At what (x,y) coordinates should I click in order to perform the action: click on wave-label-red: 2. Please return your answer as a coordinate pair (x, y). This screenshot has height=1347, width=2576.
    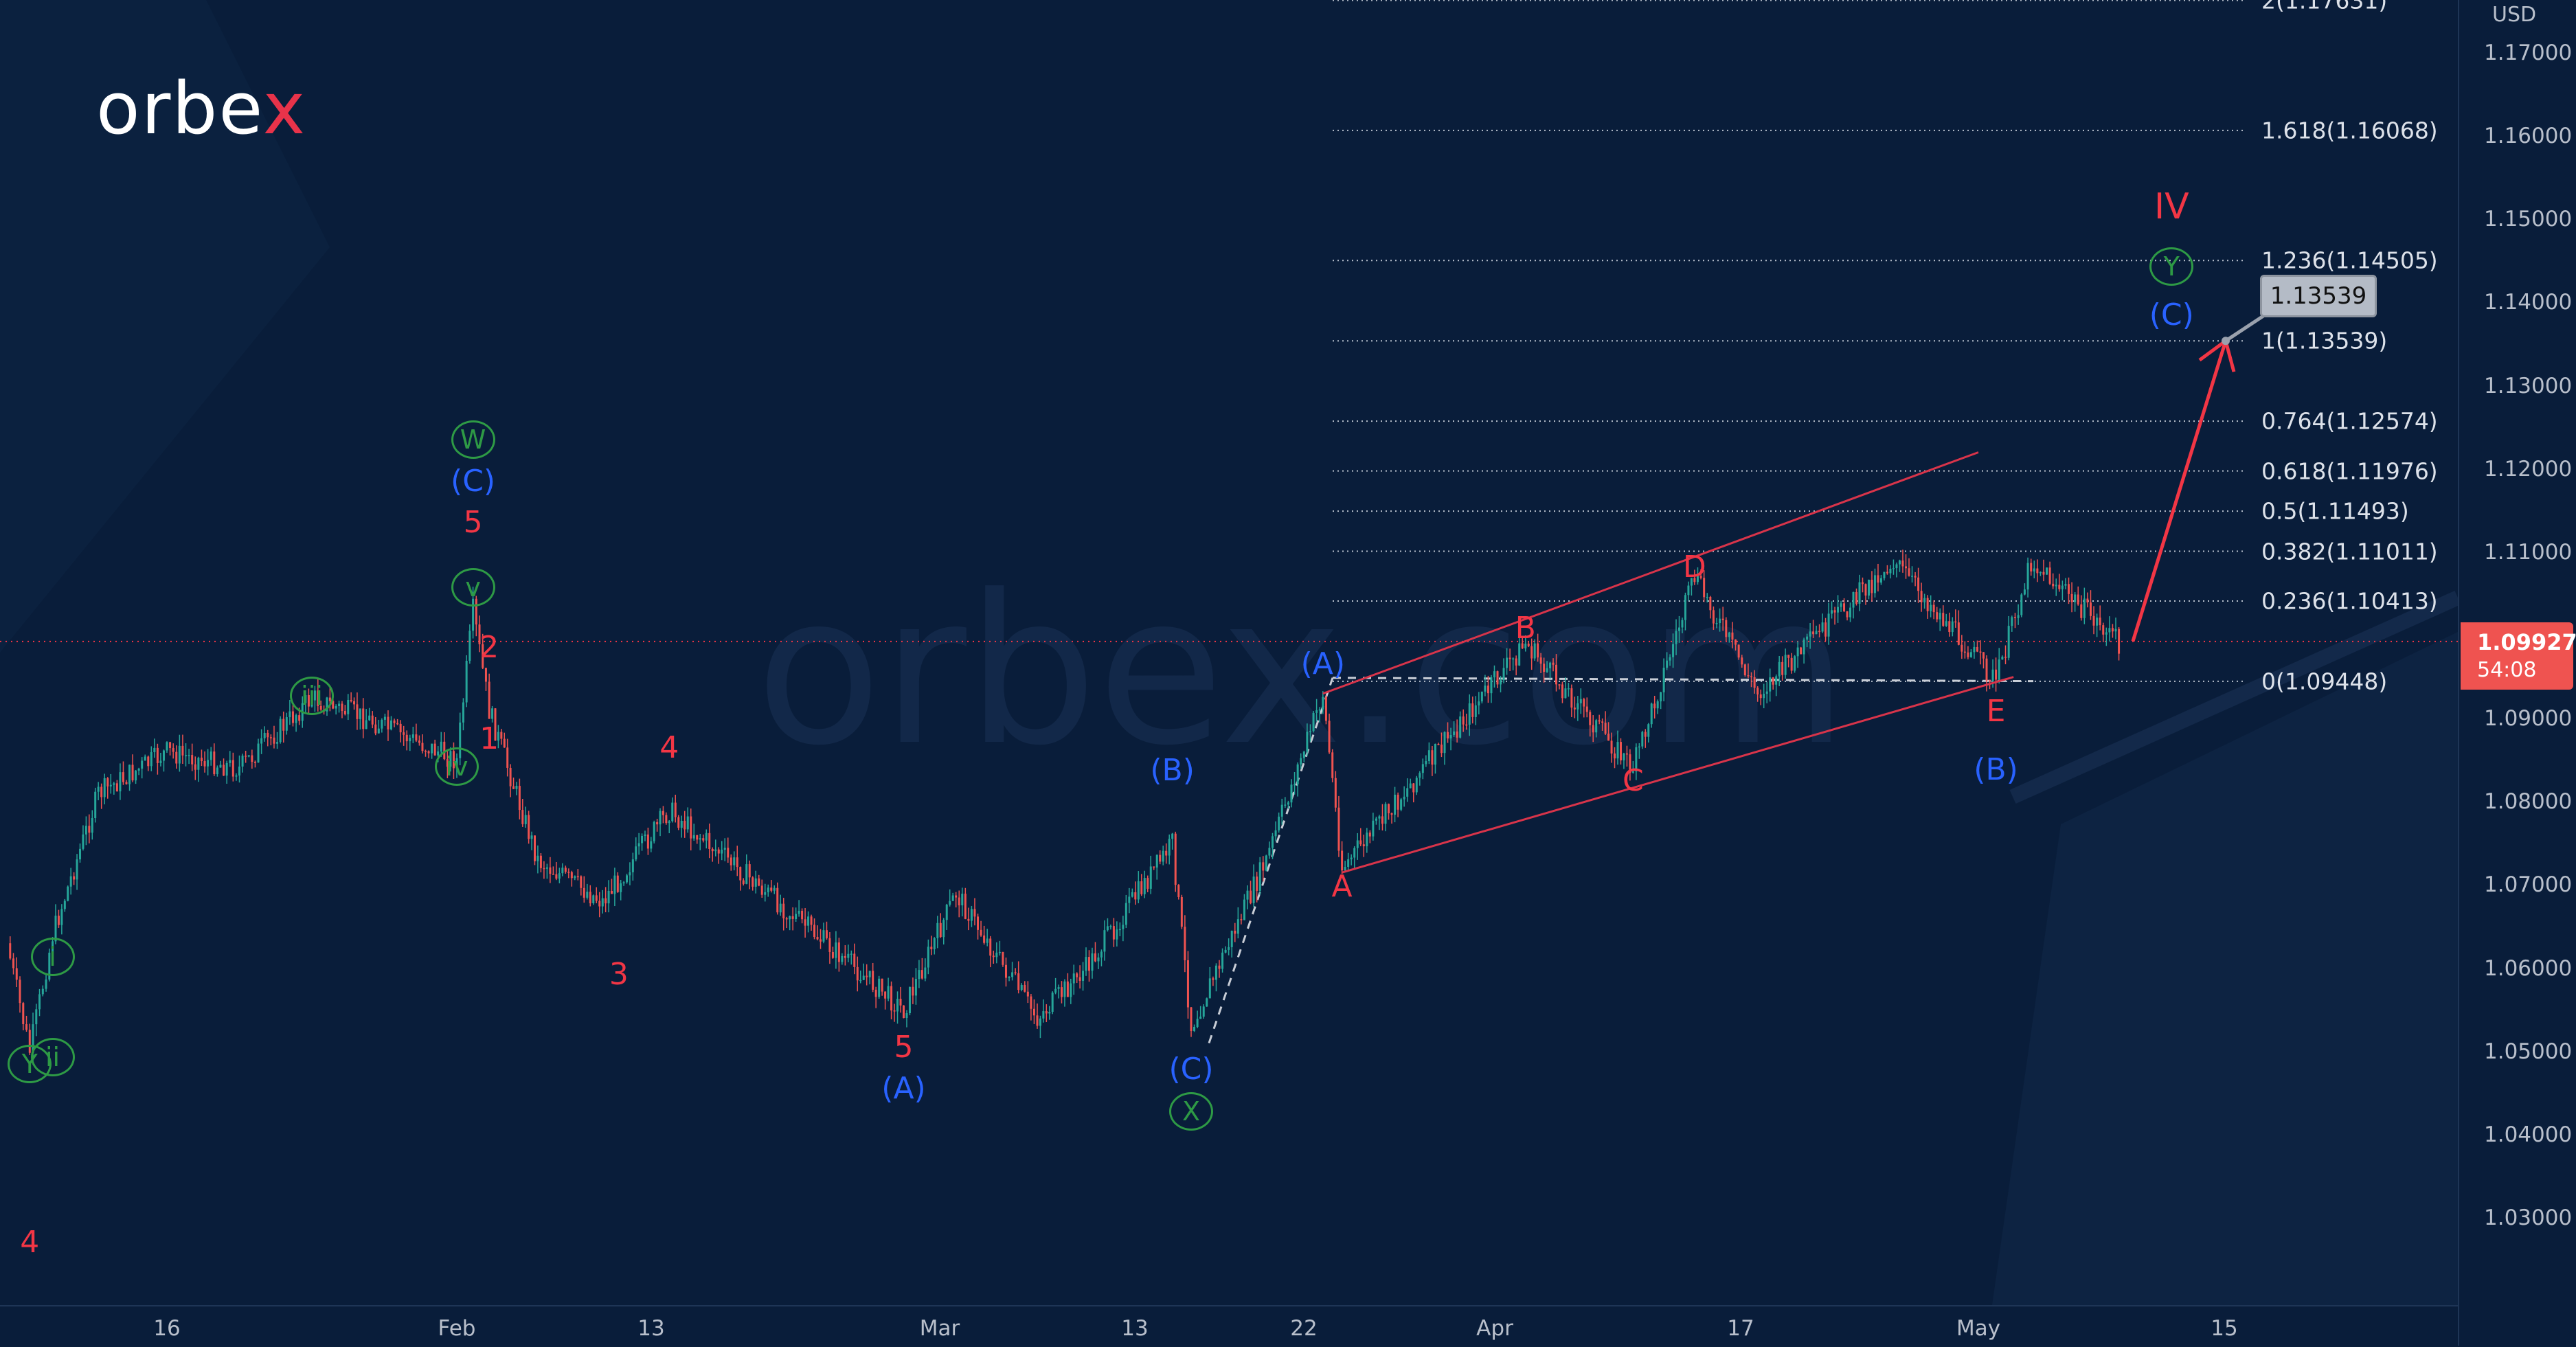
    Looking at the image, I should click on (489, 648).